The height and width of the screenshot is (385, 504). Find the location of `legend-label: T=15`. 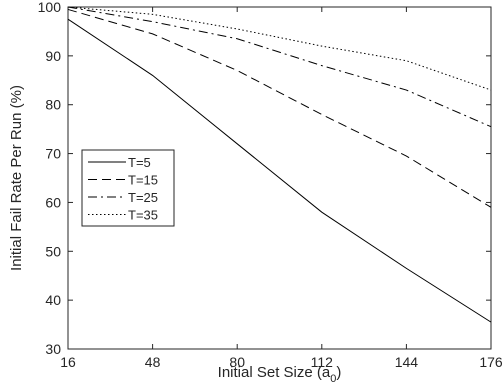

legend-label: T=15 is located at coordinates (143, 180).